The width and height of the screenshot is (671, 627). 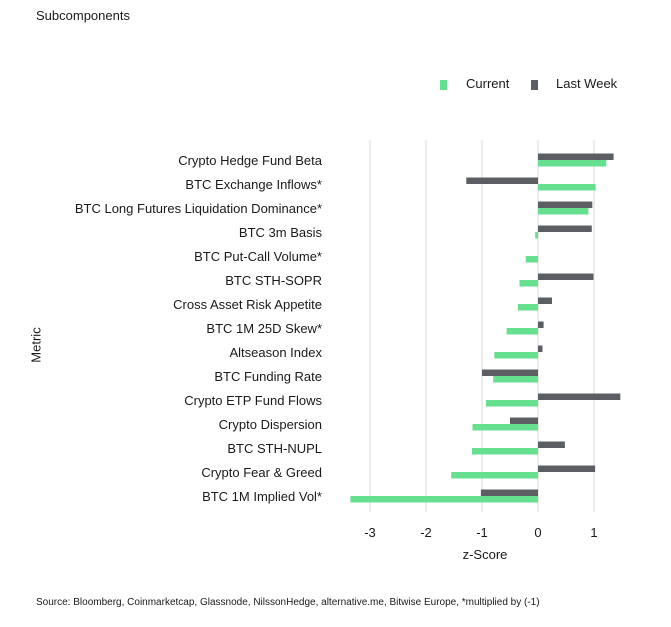 What do you see at coordinates (534, 85) in the screenshot?
I see `legend-last-week-swatch` at bounding box center [534, 85].